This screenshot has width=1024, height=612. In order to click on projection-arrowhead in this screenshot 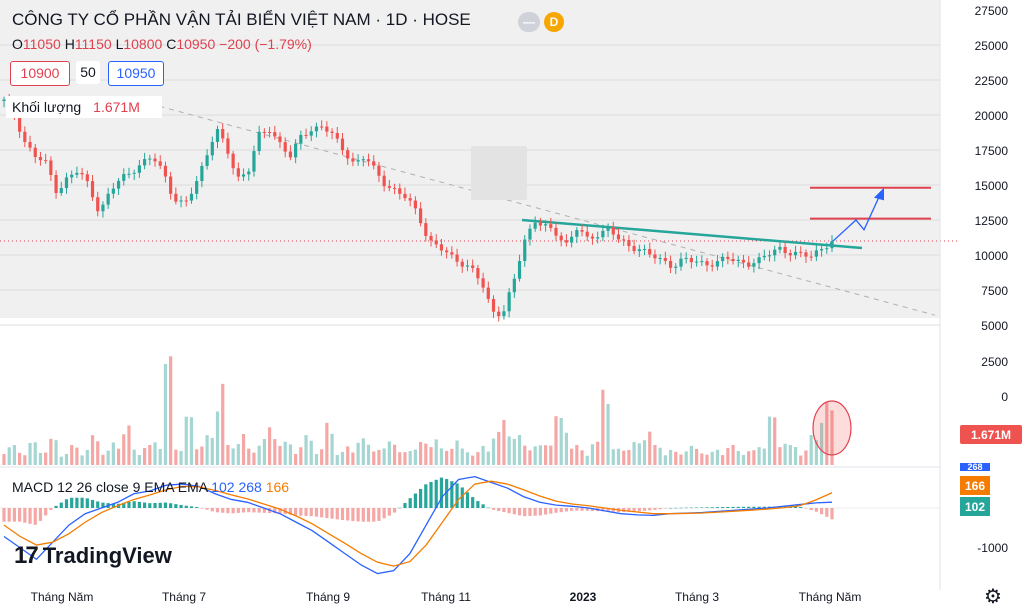, I will do `click(879, 194)`.